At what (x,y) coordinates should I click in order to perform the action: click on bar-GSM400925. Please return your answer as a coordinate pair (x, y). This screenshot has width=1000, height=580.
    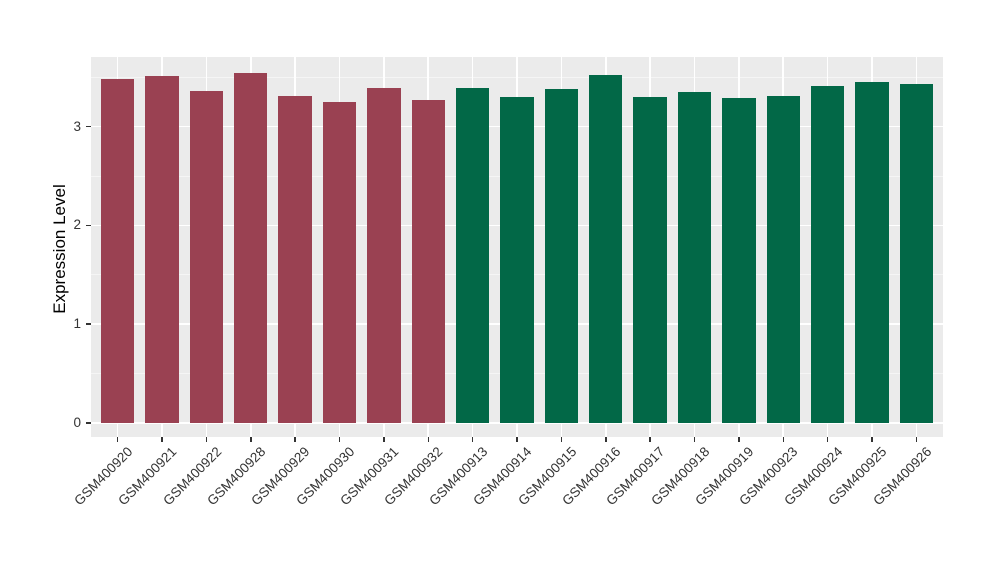
    Looking at the image, I should click on (872, 252).